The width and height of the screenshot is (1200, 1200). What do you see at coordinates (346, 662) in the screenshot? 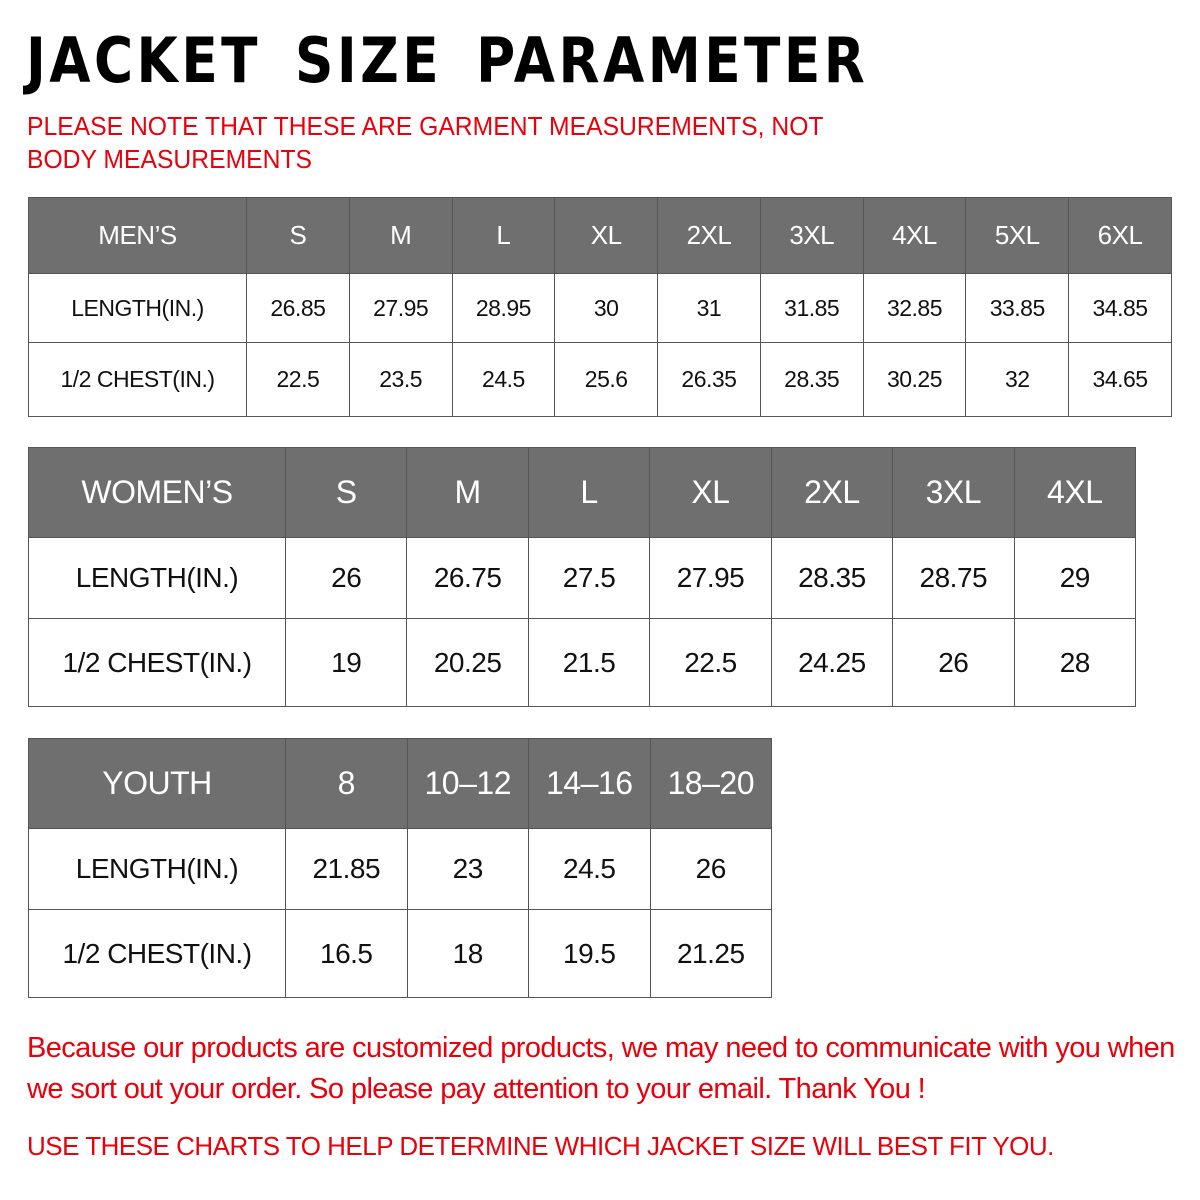
I see `measurement-value: 19` at bounding box center [346, 662].